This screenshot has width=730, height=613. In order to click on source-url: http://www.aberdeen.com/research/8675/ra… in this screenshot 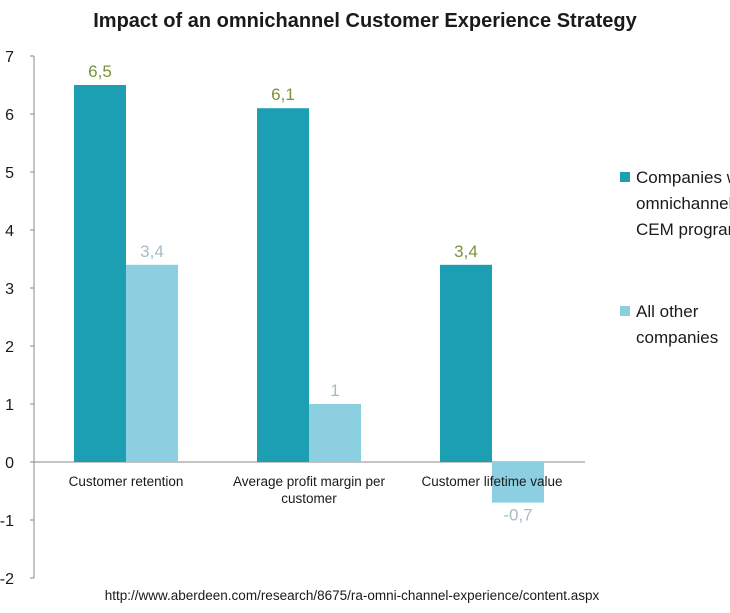, I will do `click(352, 595)`.